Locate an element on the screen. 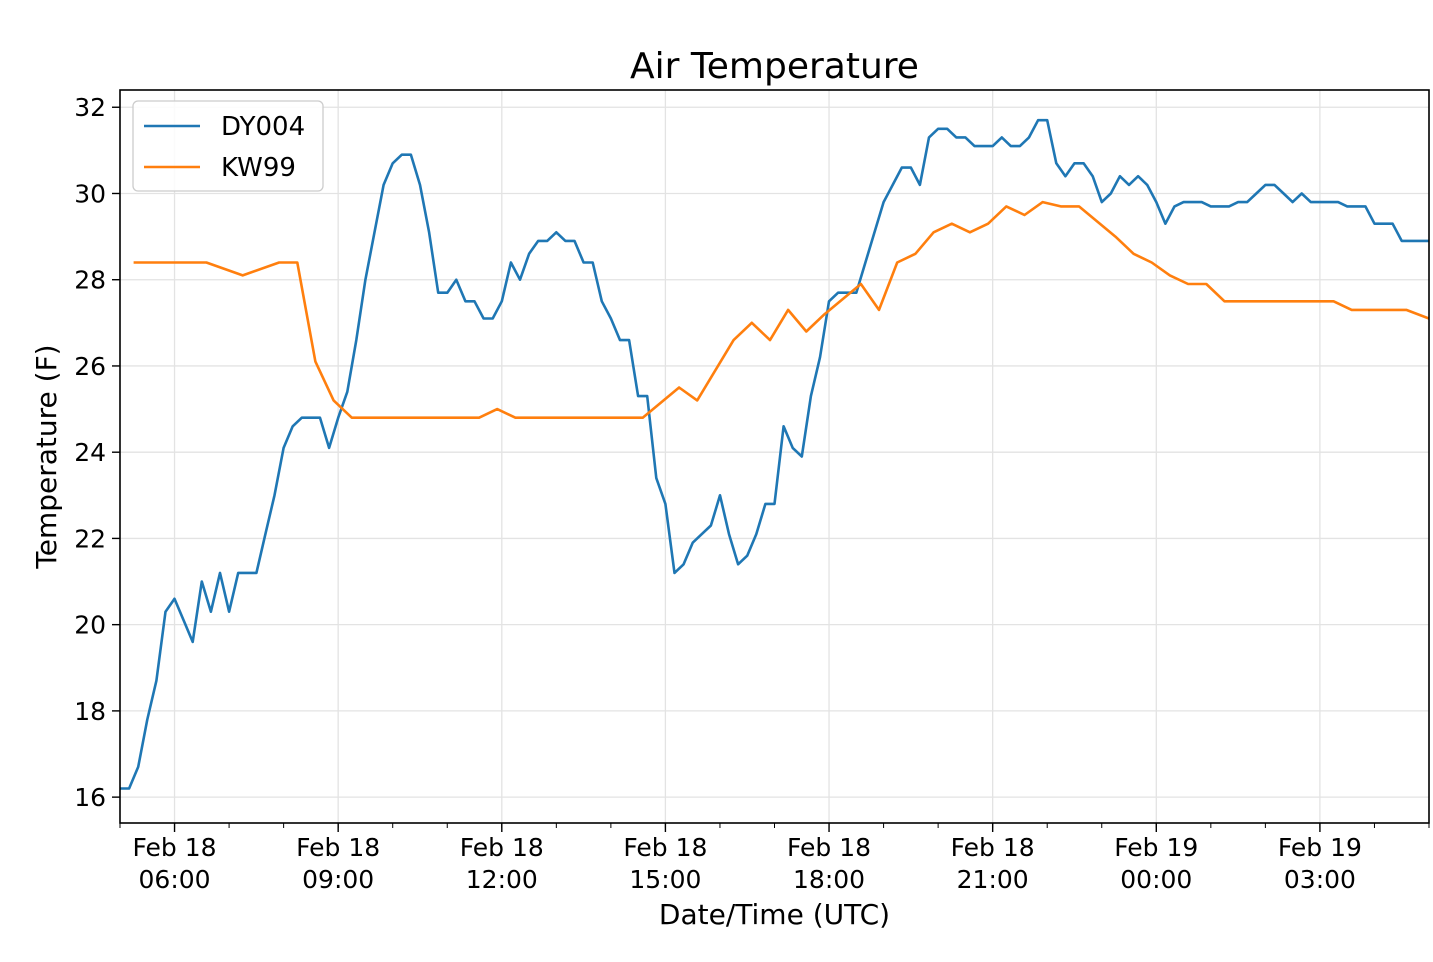 This screenshot has width=1433, height=962. legend: DY004 KW99 is located at coordinates (228, 146).